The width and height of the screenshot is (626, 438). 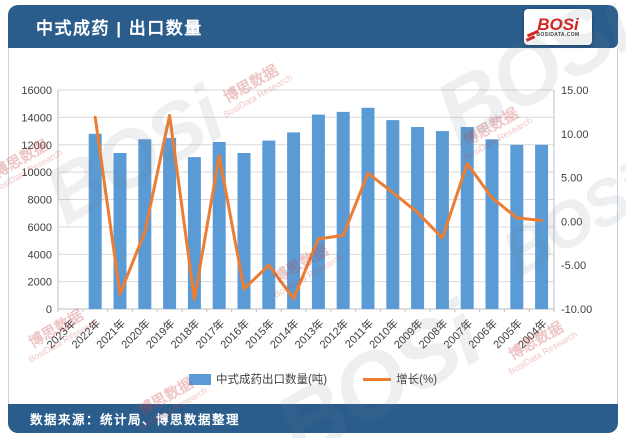 I want to click on left-axis-tick: 0, so click(x=49, y=310).